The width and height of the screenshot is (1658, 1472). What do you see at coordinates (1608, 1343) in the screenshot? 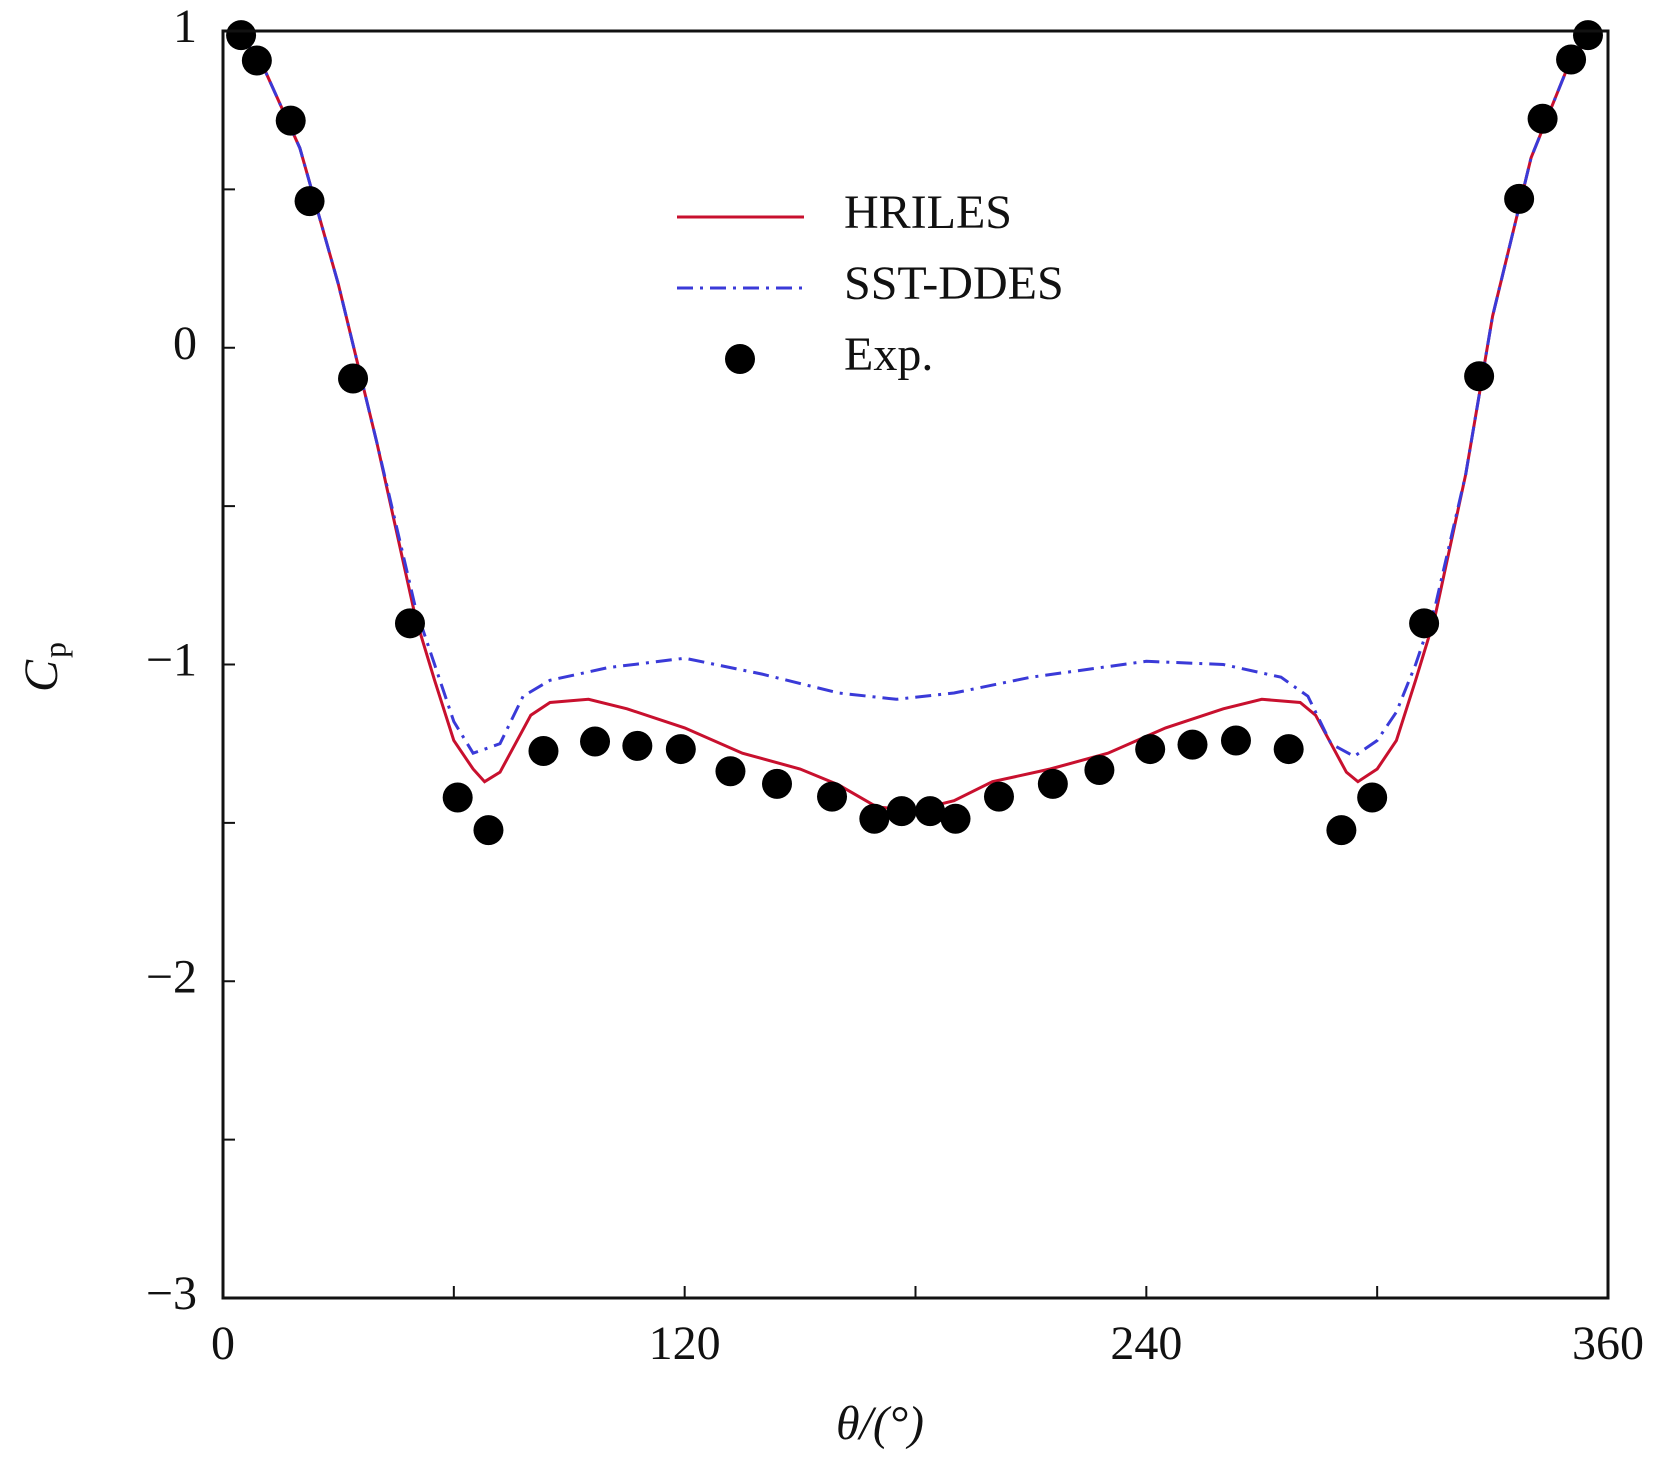
I see `x-tick-label: 360` at bounding box center [1608, 1343].